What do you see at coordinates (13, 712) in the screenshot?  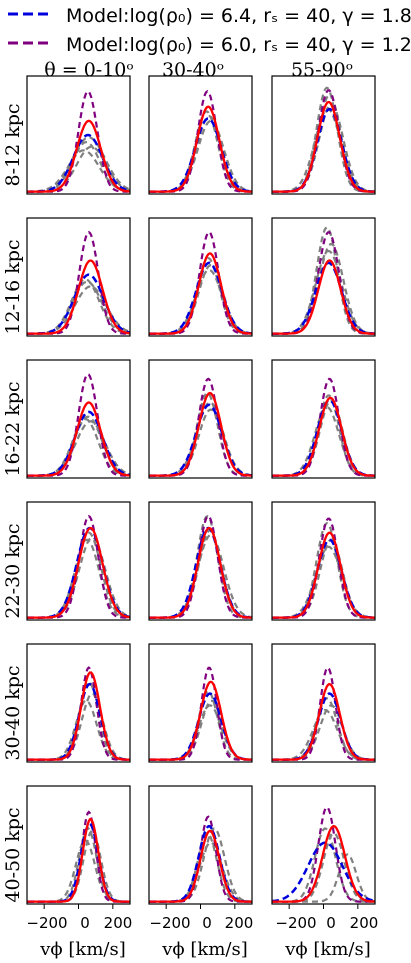 I see `row-label-5: 30-40 kpc` at bounding box center [13, 712].